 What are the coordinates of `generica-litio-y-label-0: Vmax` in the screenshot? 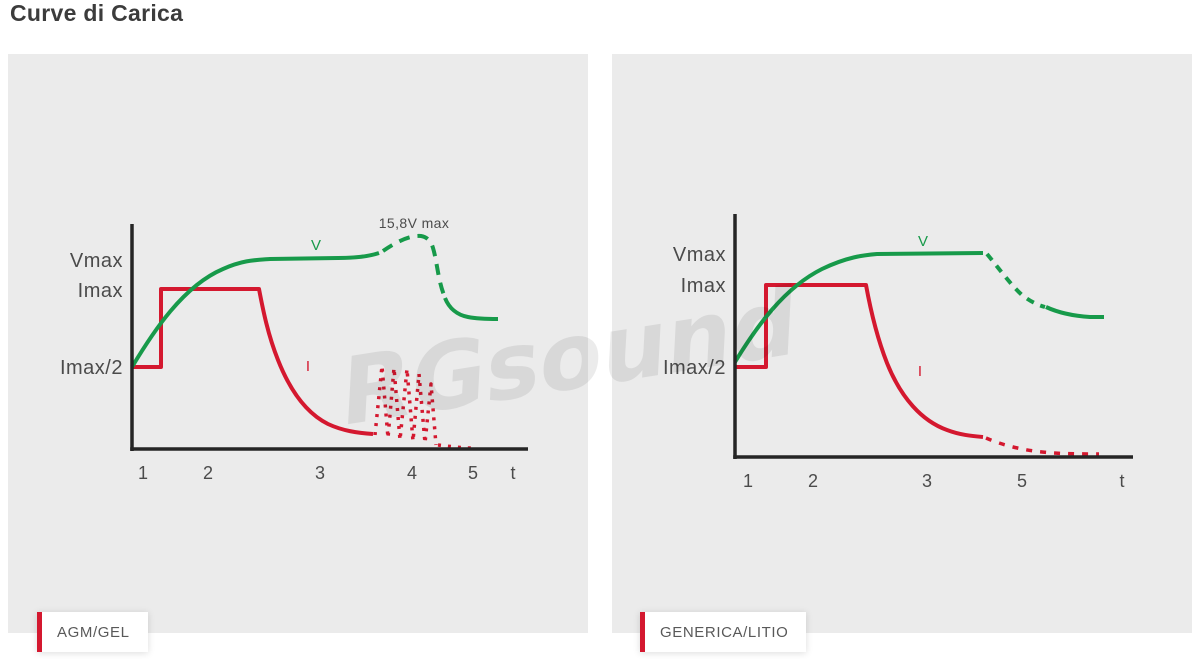 It's located at (699, 255).